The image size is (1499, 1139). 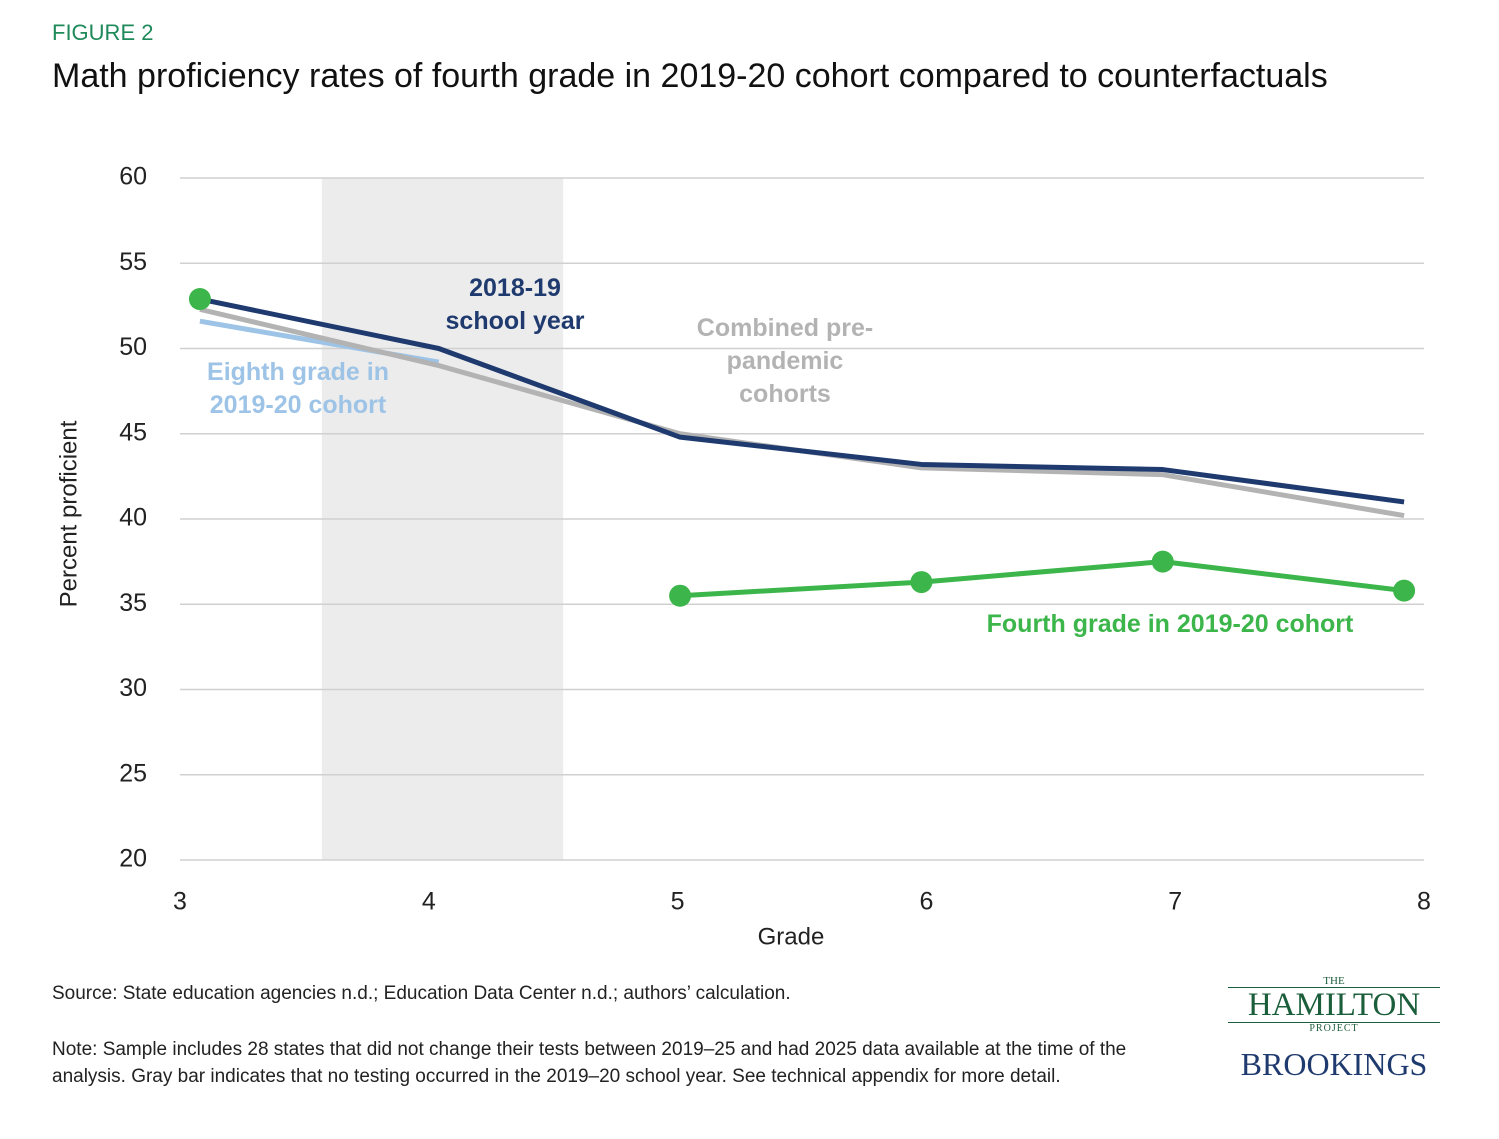 I want to click on logo: THE HAMILTON PROJECT BROOKINGS, so click(x=1334, y=1029).